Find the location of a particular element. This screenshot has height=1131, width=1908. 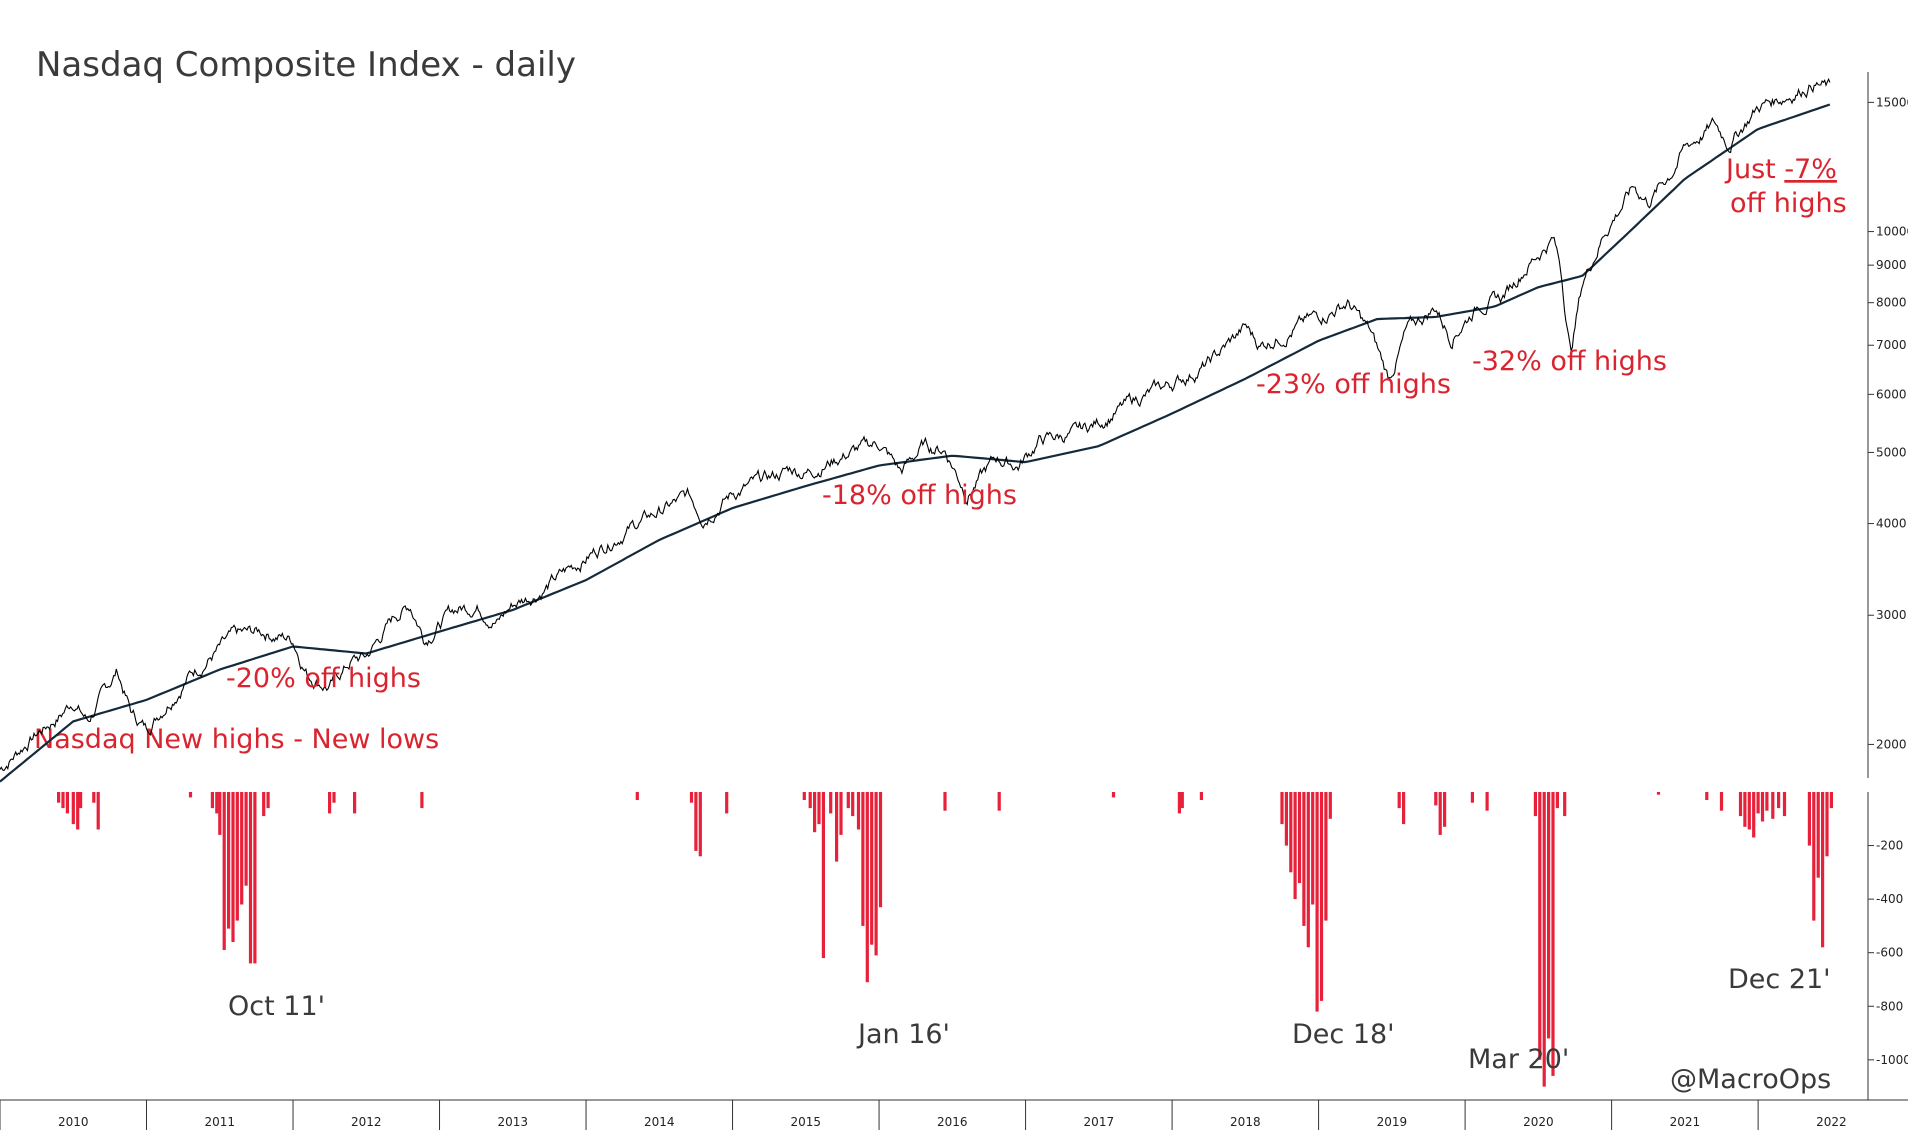

x-axis-year-label: 2015 is located at coordinates (806, 1122).